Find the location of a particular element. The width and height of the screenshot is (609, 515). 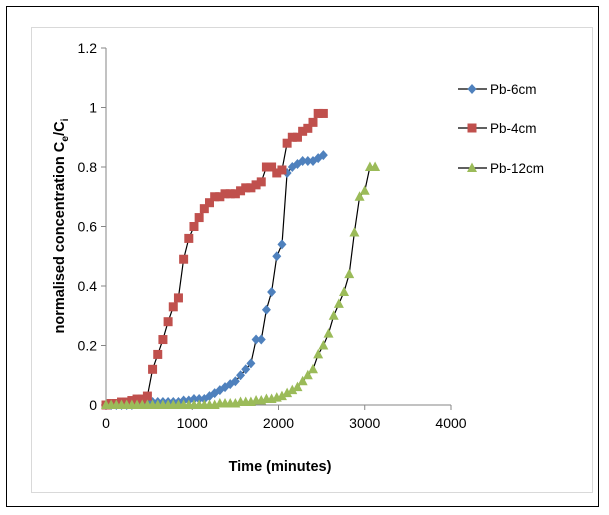

legend-item-pb-4cm: Pb-4cm is located at coordinates (497, 128).